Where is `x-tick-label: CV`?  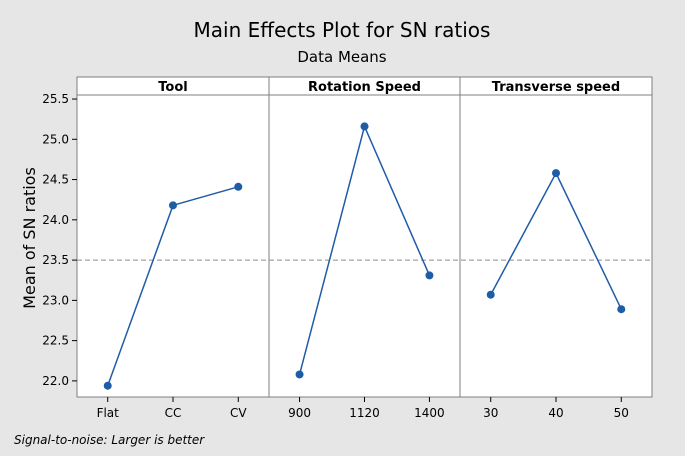
x-tick-label: CV is located at coordinates (238, 413).